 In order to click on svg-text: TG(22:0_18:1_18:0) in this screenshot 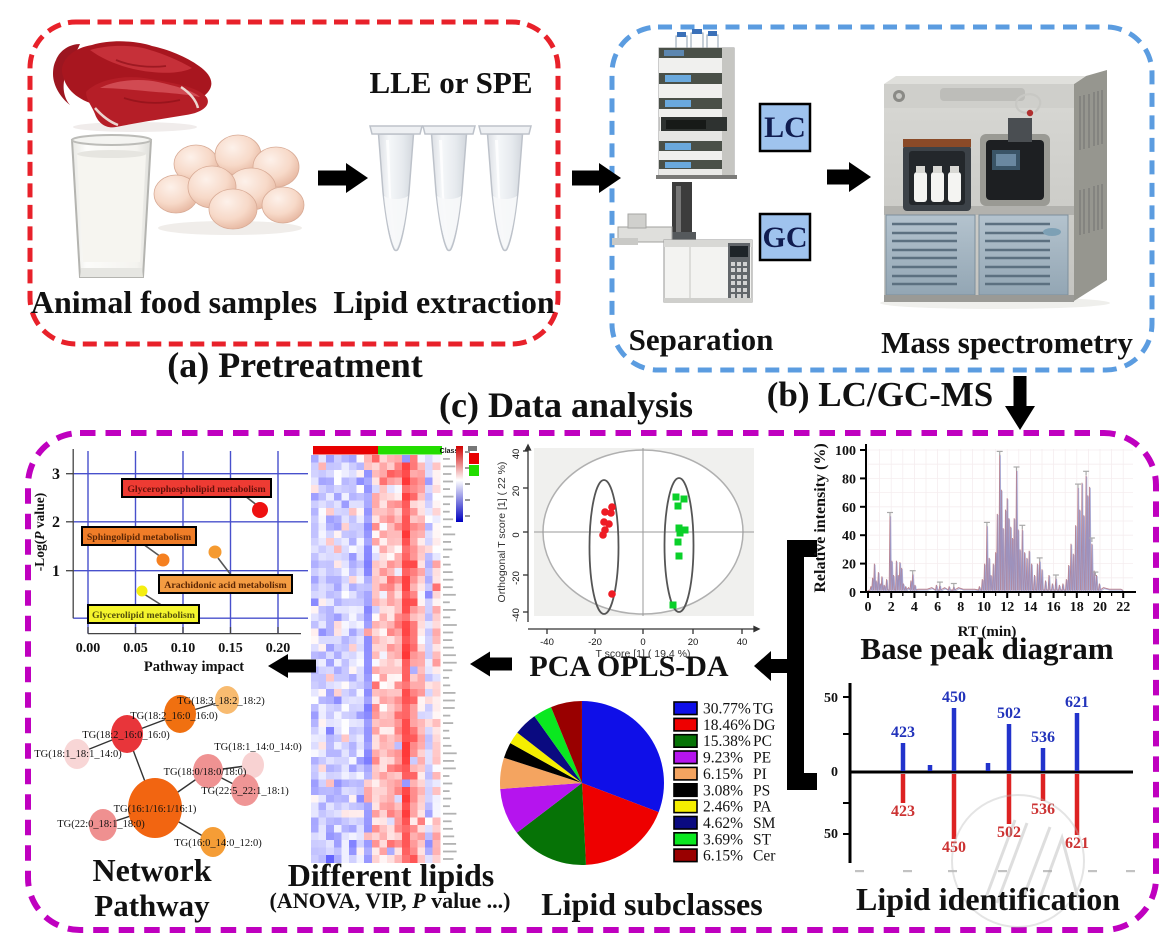, I will do `click(101, 824)`.